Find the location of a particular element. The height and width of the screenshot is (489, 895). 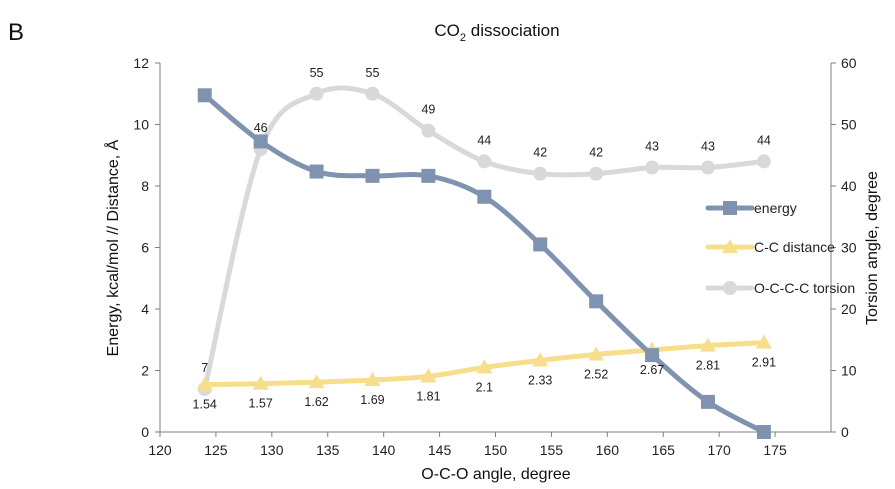

data-label-c-c-distance: 1.69 is located at coordinates (372, 400).